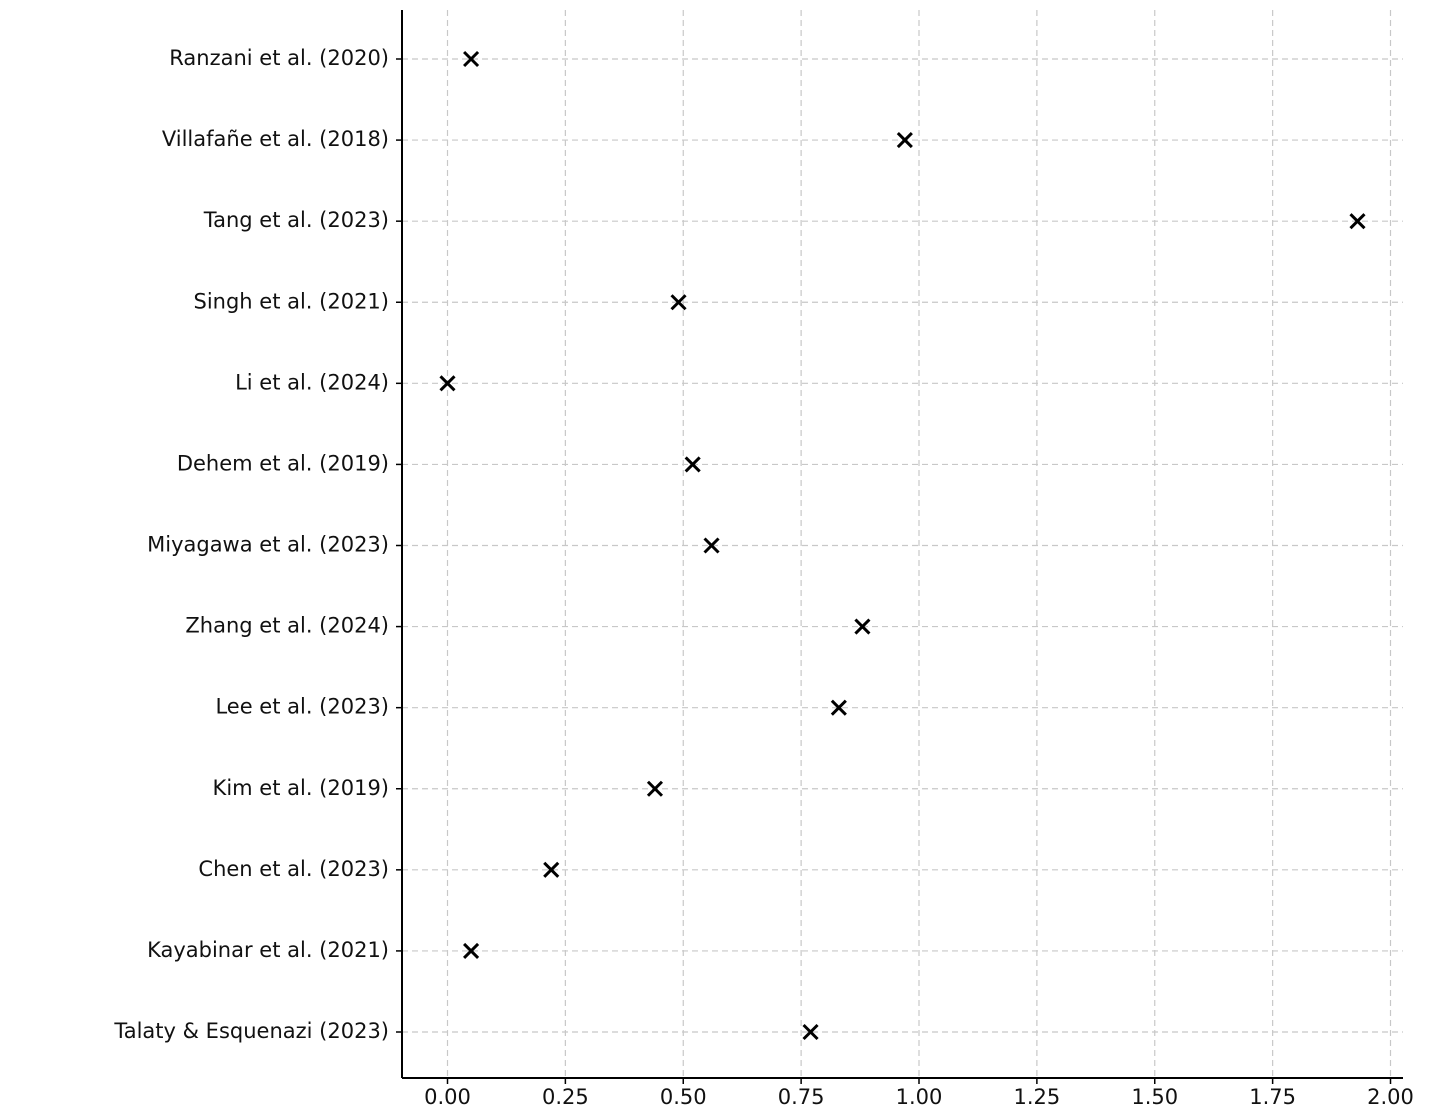 The width and height of the screenshot is (1429, 1113). I want to click on y-tick-label: Tang et al. (2023), so click(296, 220).